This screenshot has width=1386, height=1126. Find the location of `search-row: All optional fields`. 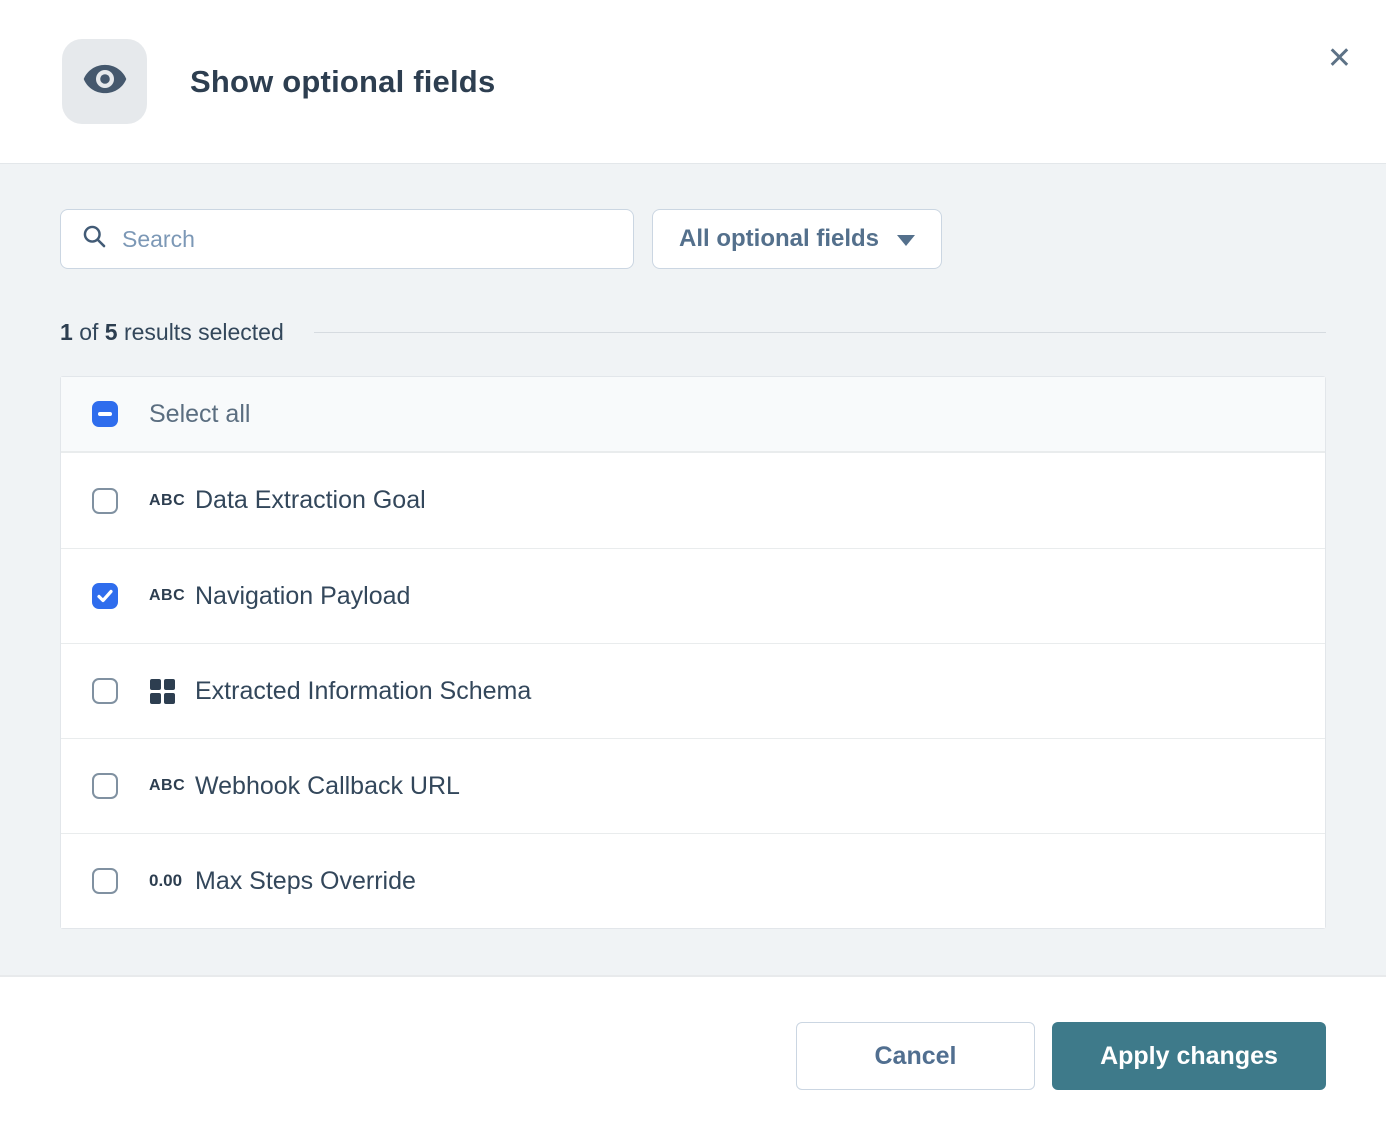

search-row: All optional fields is located at coordinates (693, 239).